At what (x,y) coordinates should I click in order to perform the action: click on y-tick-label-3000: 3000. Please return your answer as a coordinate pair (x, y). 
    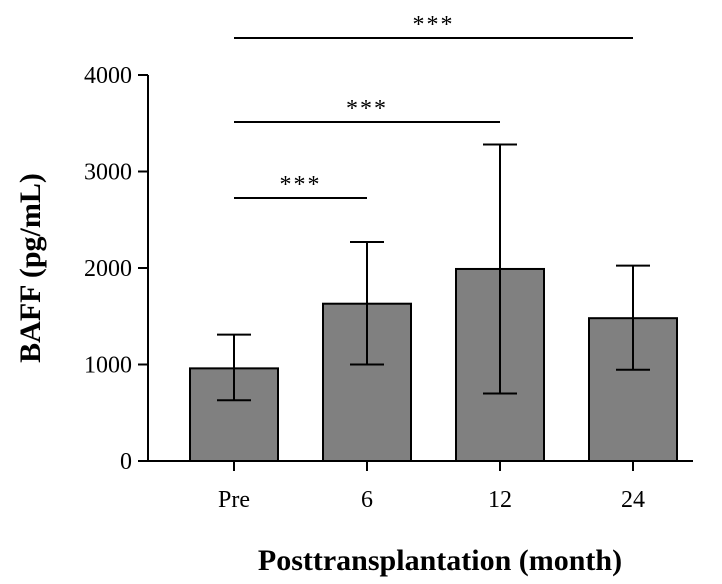
    Looking at the image, I should click on (108, 173).